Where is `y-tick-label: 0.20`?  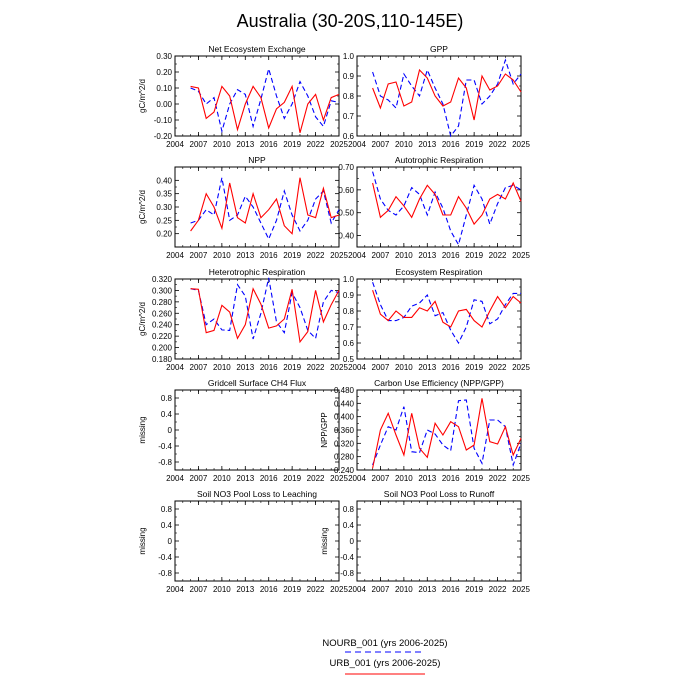 y-tick-label: 0.20 is located at coordinates (164, 72).